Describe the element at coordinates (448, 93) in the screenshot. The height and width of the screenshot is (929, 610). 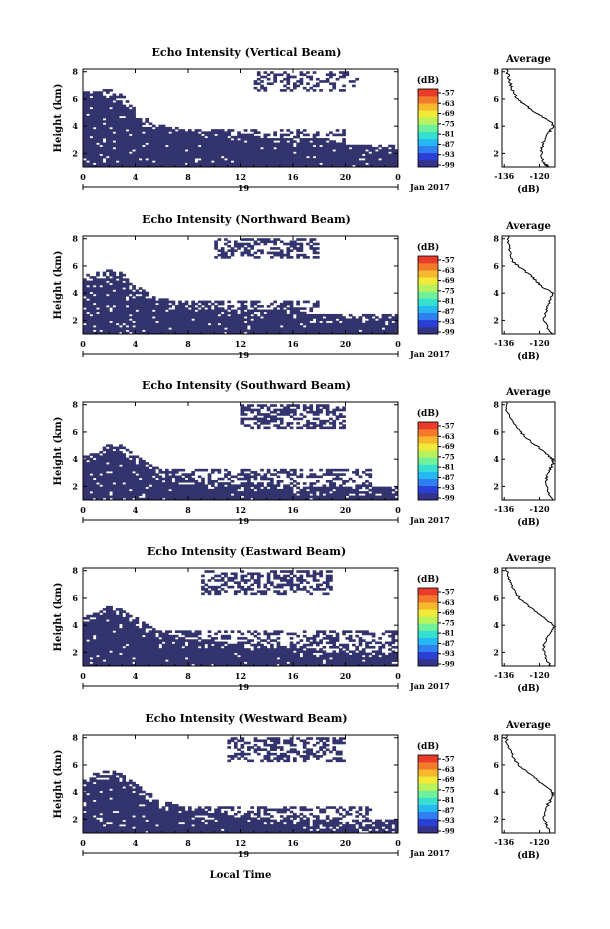
I see `colorbar-label: -57` at that location.